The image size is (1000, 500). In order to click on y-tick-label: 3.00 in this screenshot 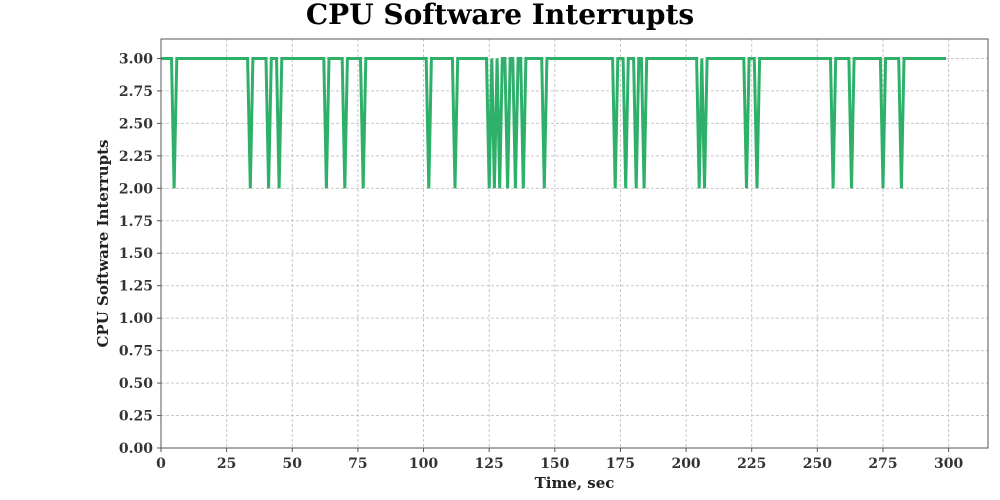, I will do `click(136, 59)`.